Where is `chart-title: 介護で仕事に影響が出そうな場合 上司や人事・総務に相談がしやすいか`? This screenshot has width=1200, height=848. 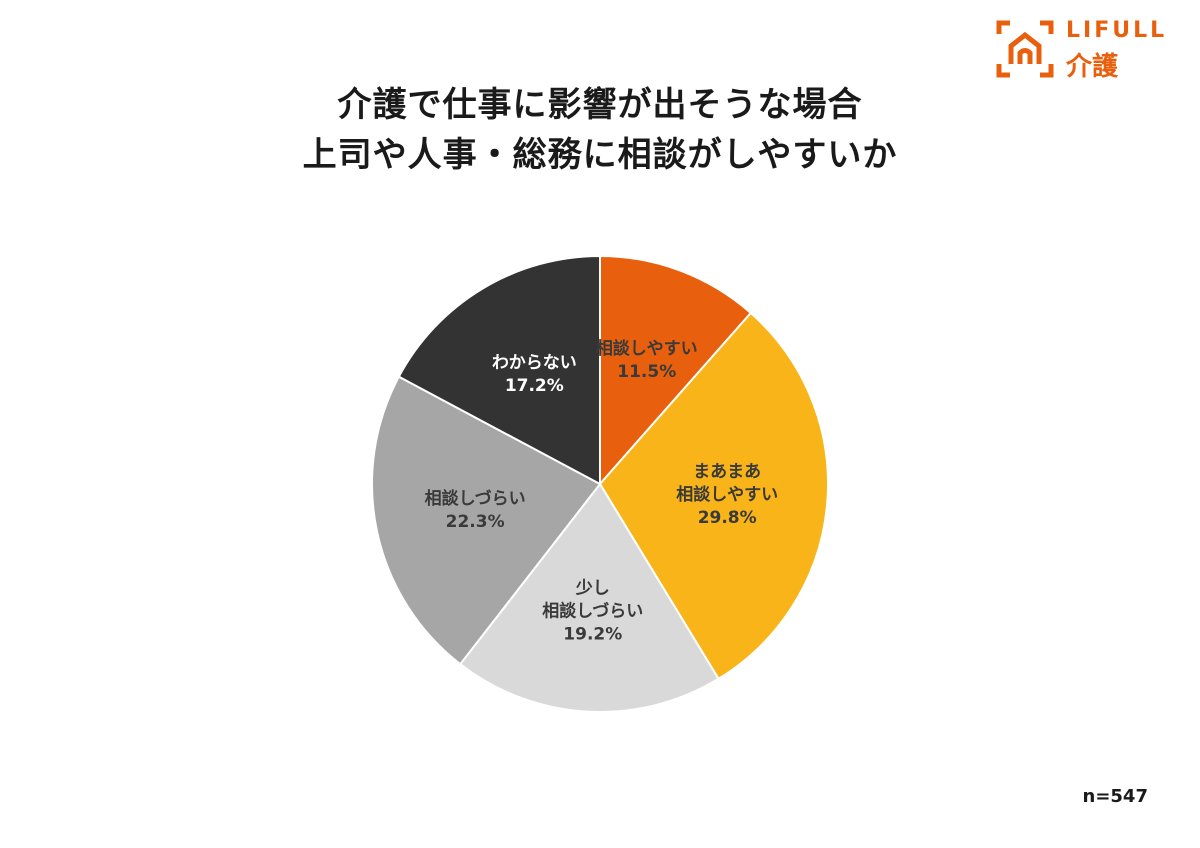 chart-title: 介護で仕事に影響が出そうな場合 上司や人事・総務に相談がしやすいか is located at coordinates (600, 130).